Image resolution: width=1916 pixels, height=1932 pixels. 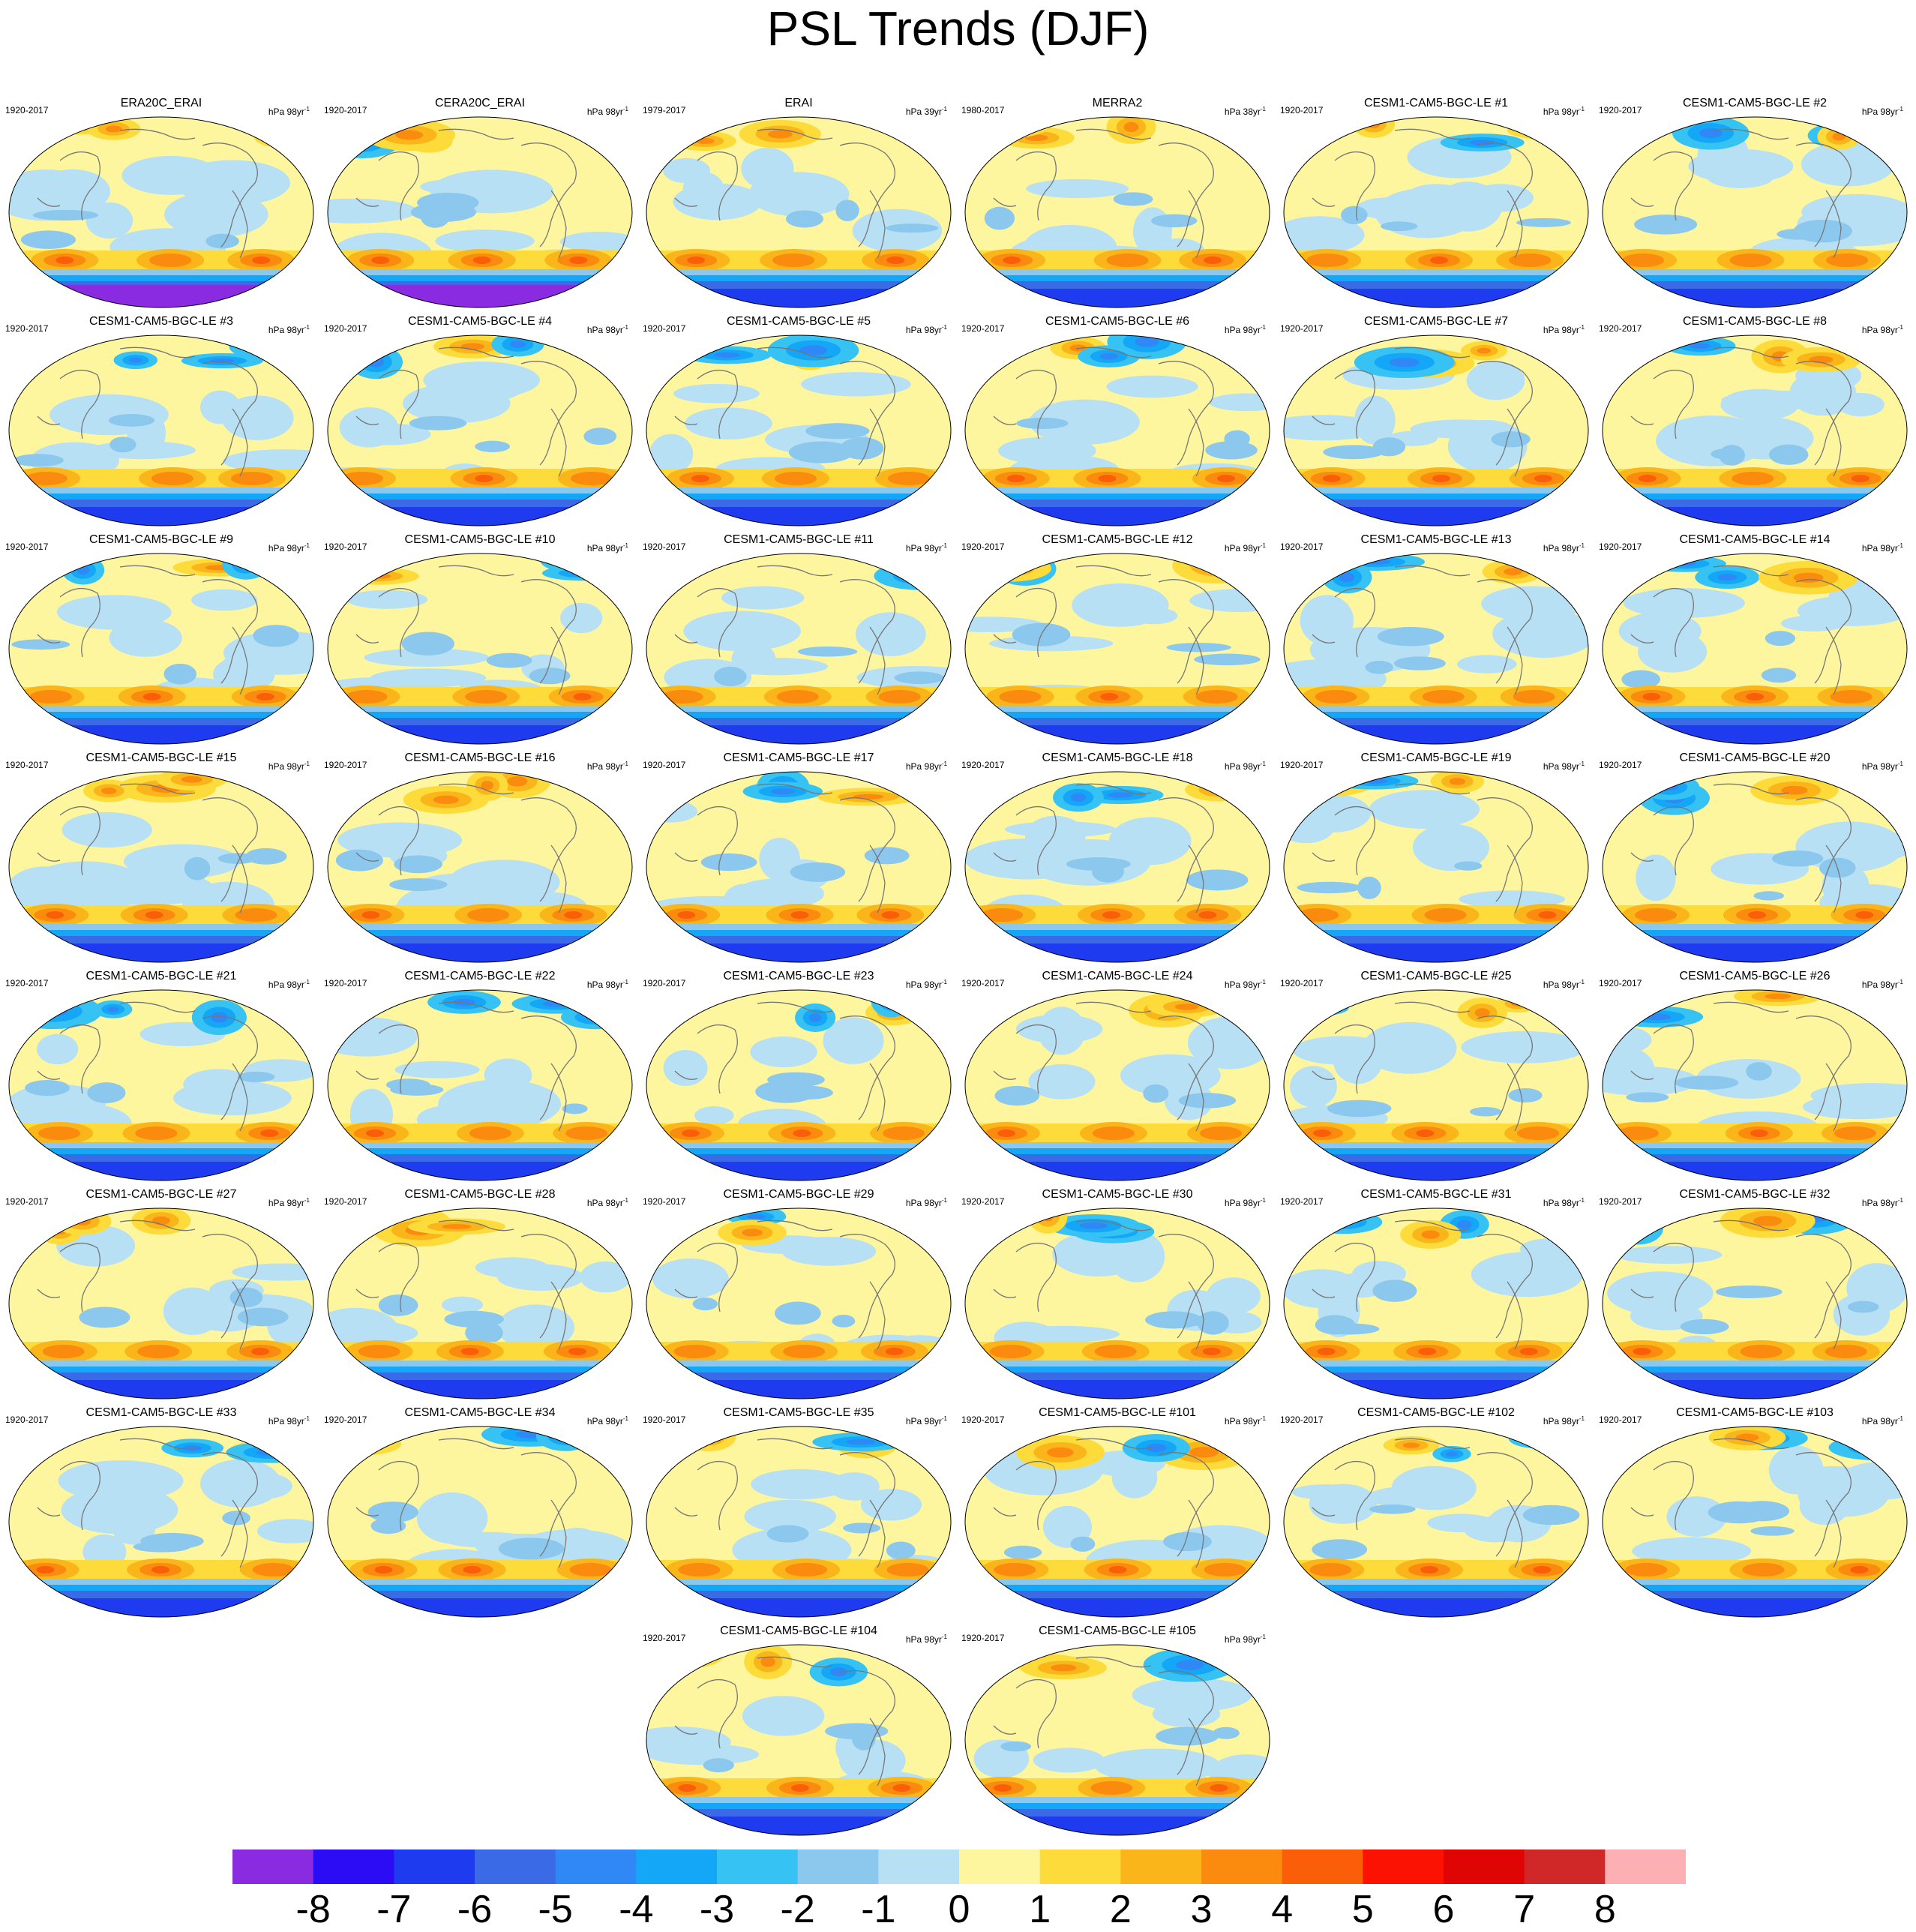 What do you see at coordinates (923, 111) in the screenshot?
I see `units-text: hPa 39yr` at bounding box center [923, 111].